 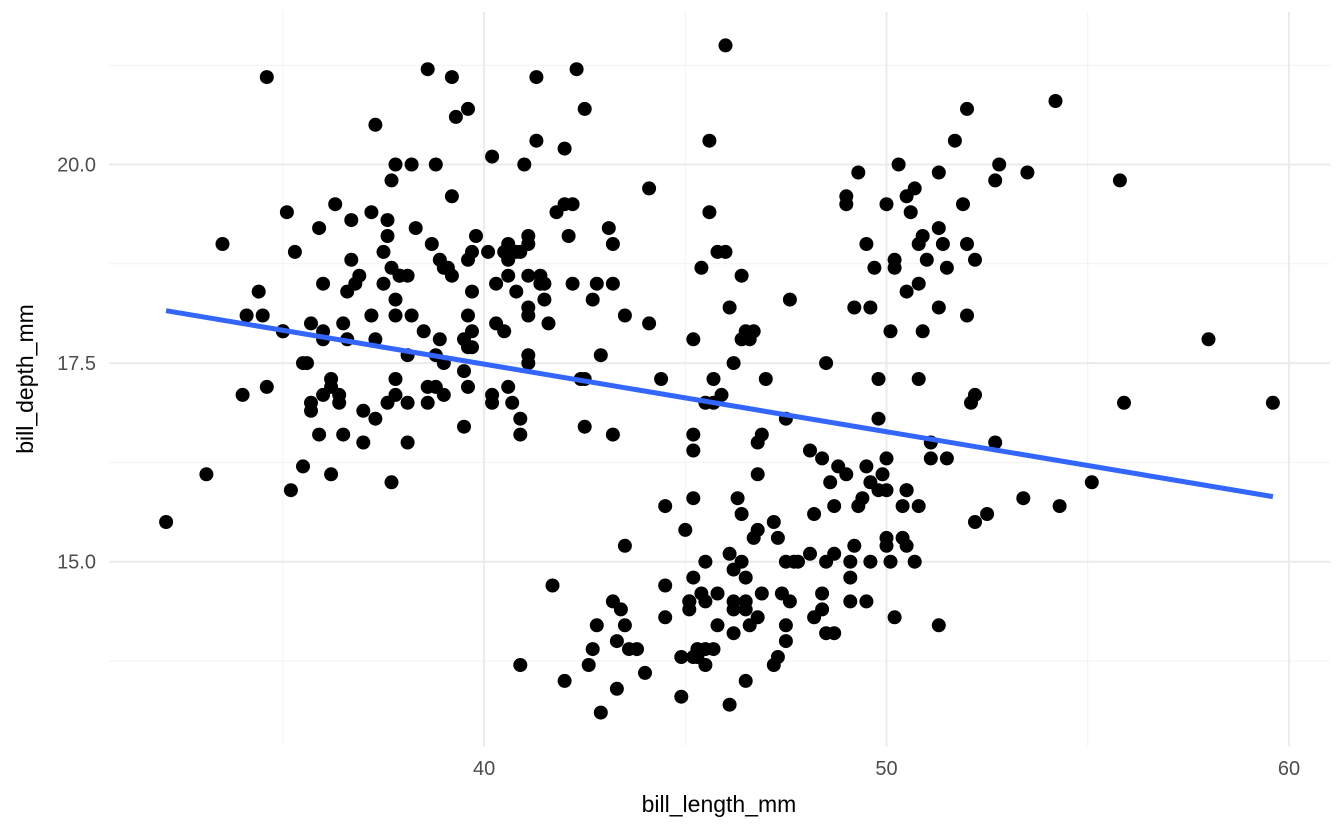 What do you see at coordinates (484, 769) in the screenshot?
I see `x-tick-label: 40` at bounding box center [484, 769].